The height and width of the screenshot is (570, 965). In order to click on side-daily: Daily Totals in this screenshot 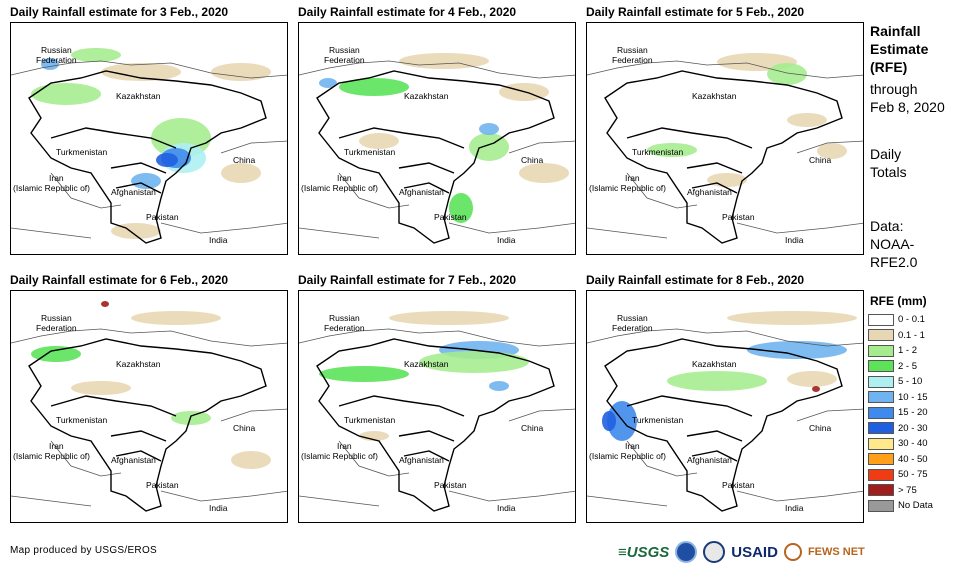, I will do `click(888, 163)`.